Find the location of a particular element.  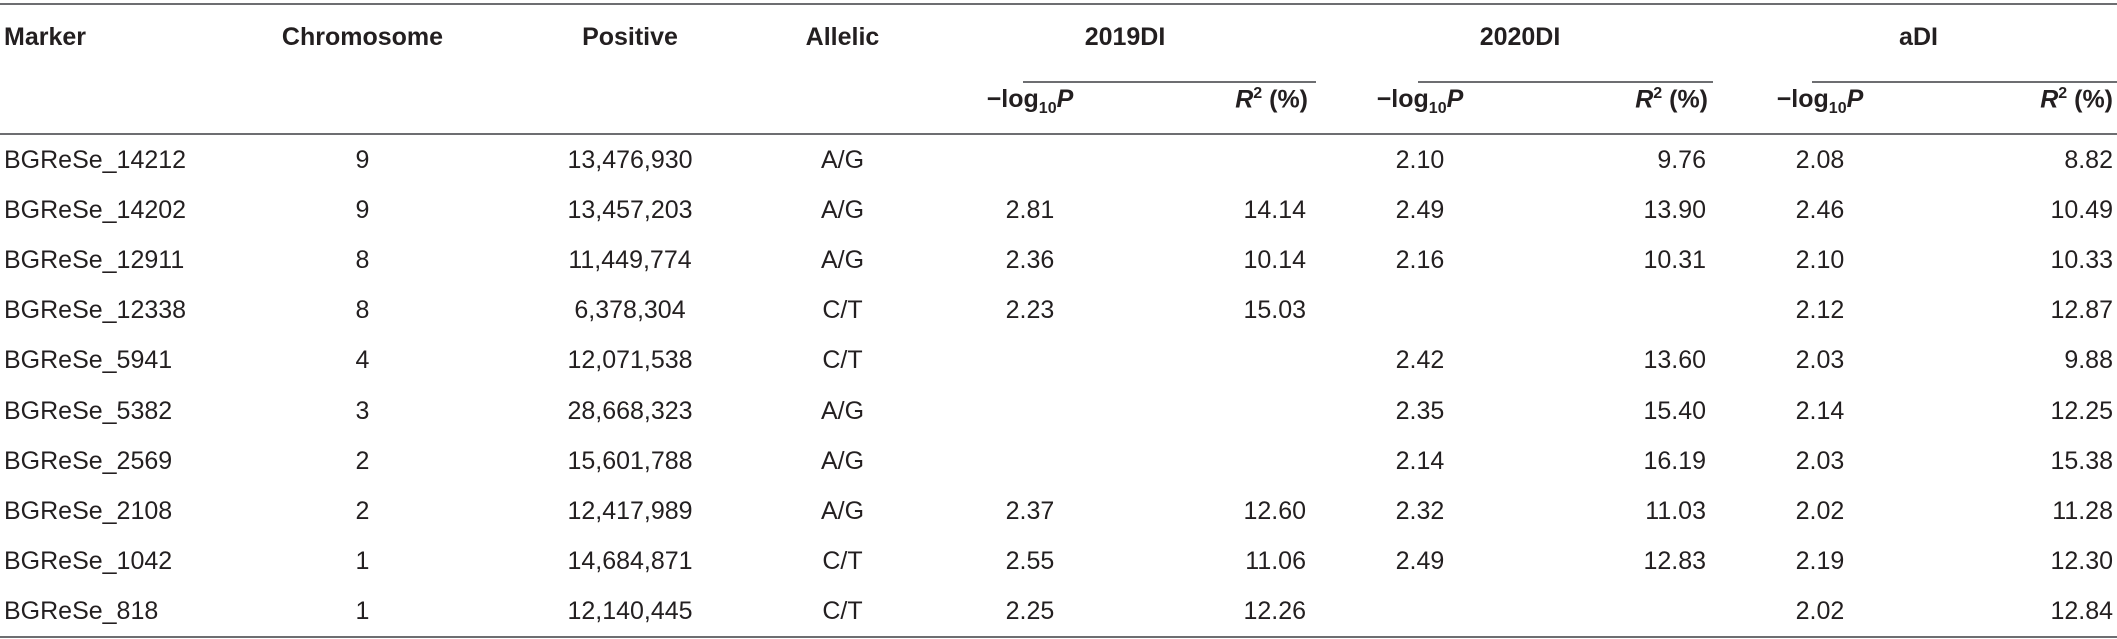

group-header-2019di: 2019DI is located at coordinates (1125, 37).